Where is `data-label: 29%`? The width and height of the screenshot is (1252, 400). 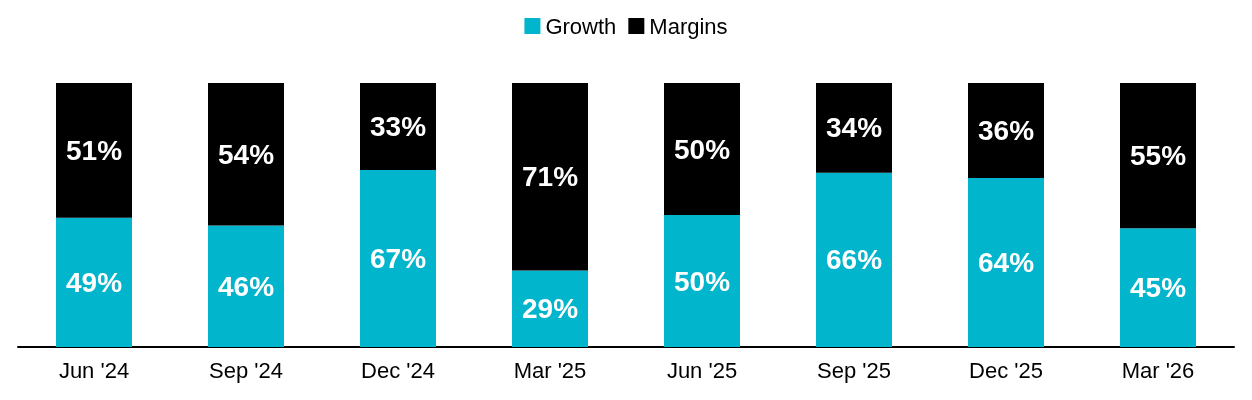
data-label: 29% is located at coordinates (550, 309).